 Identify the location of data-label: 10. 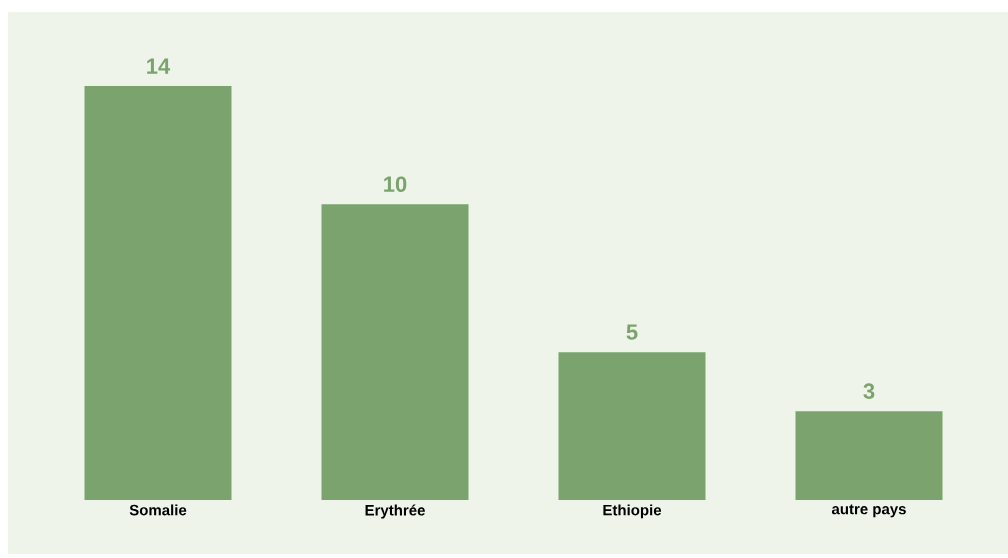
(395, 184).